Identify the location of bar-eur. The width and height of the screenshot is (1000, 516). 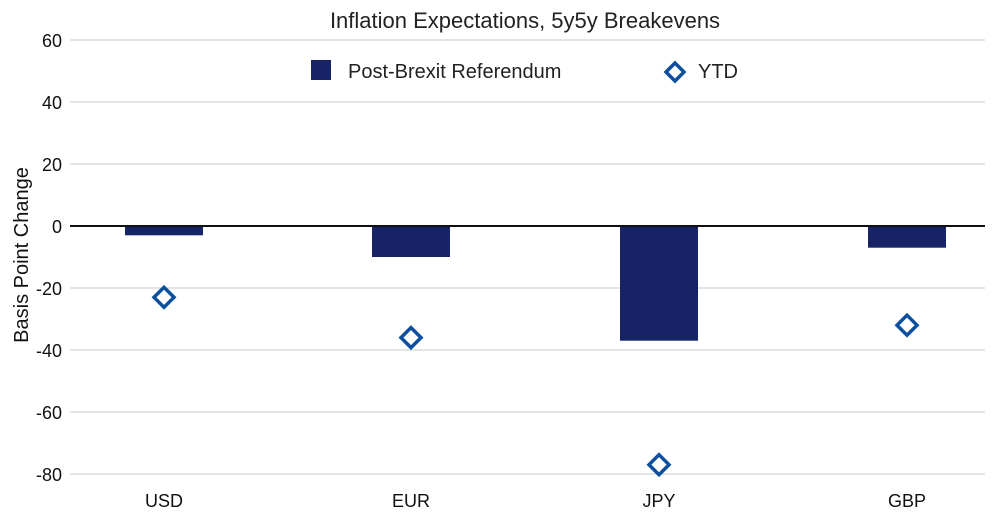
(411, 241).